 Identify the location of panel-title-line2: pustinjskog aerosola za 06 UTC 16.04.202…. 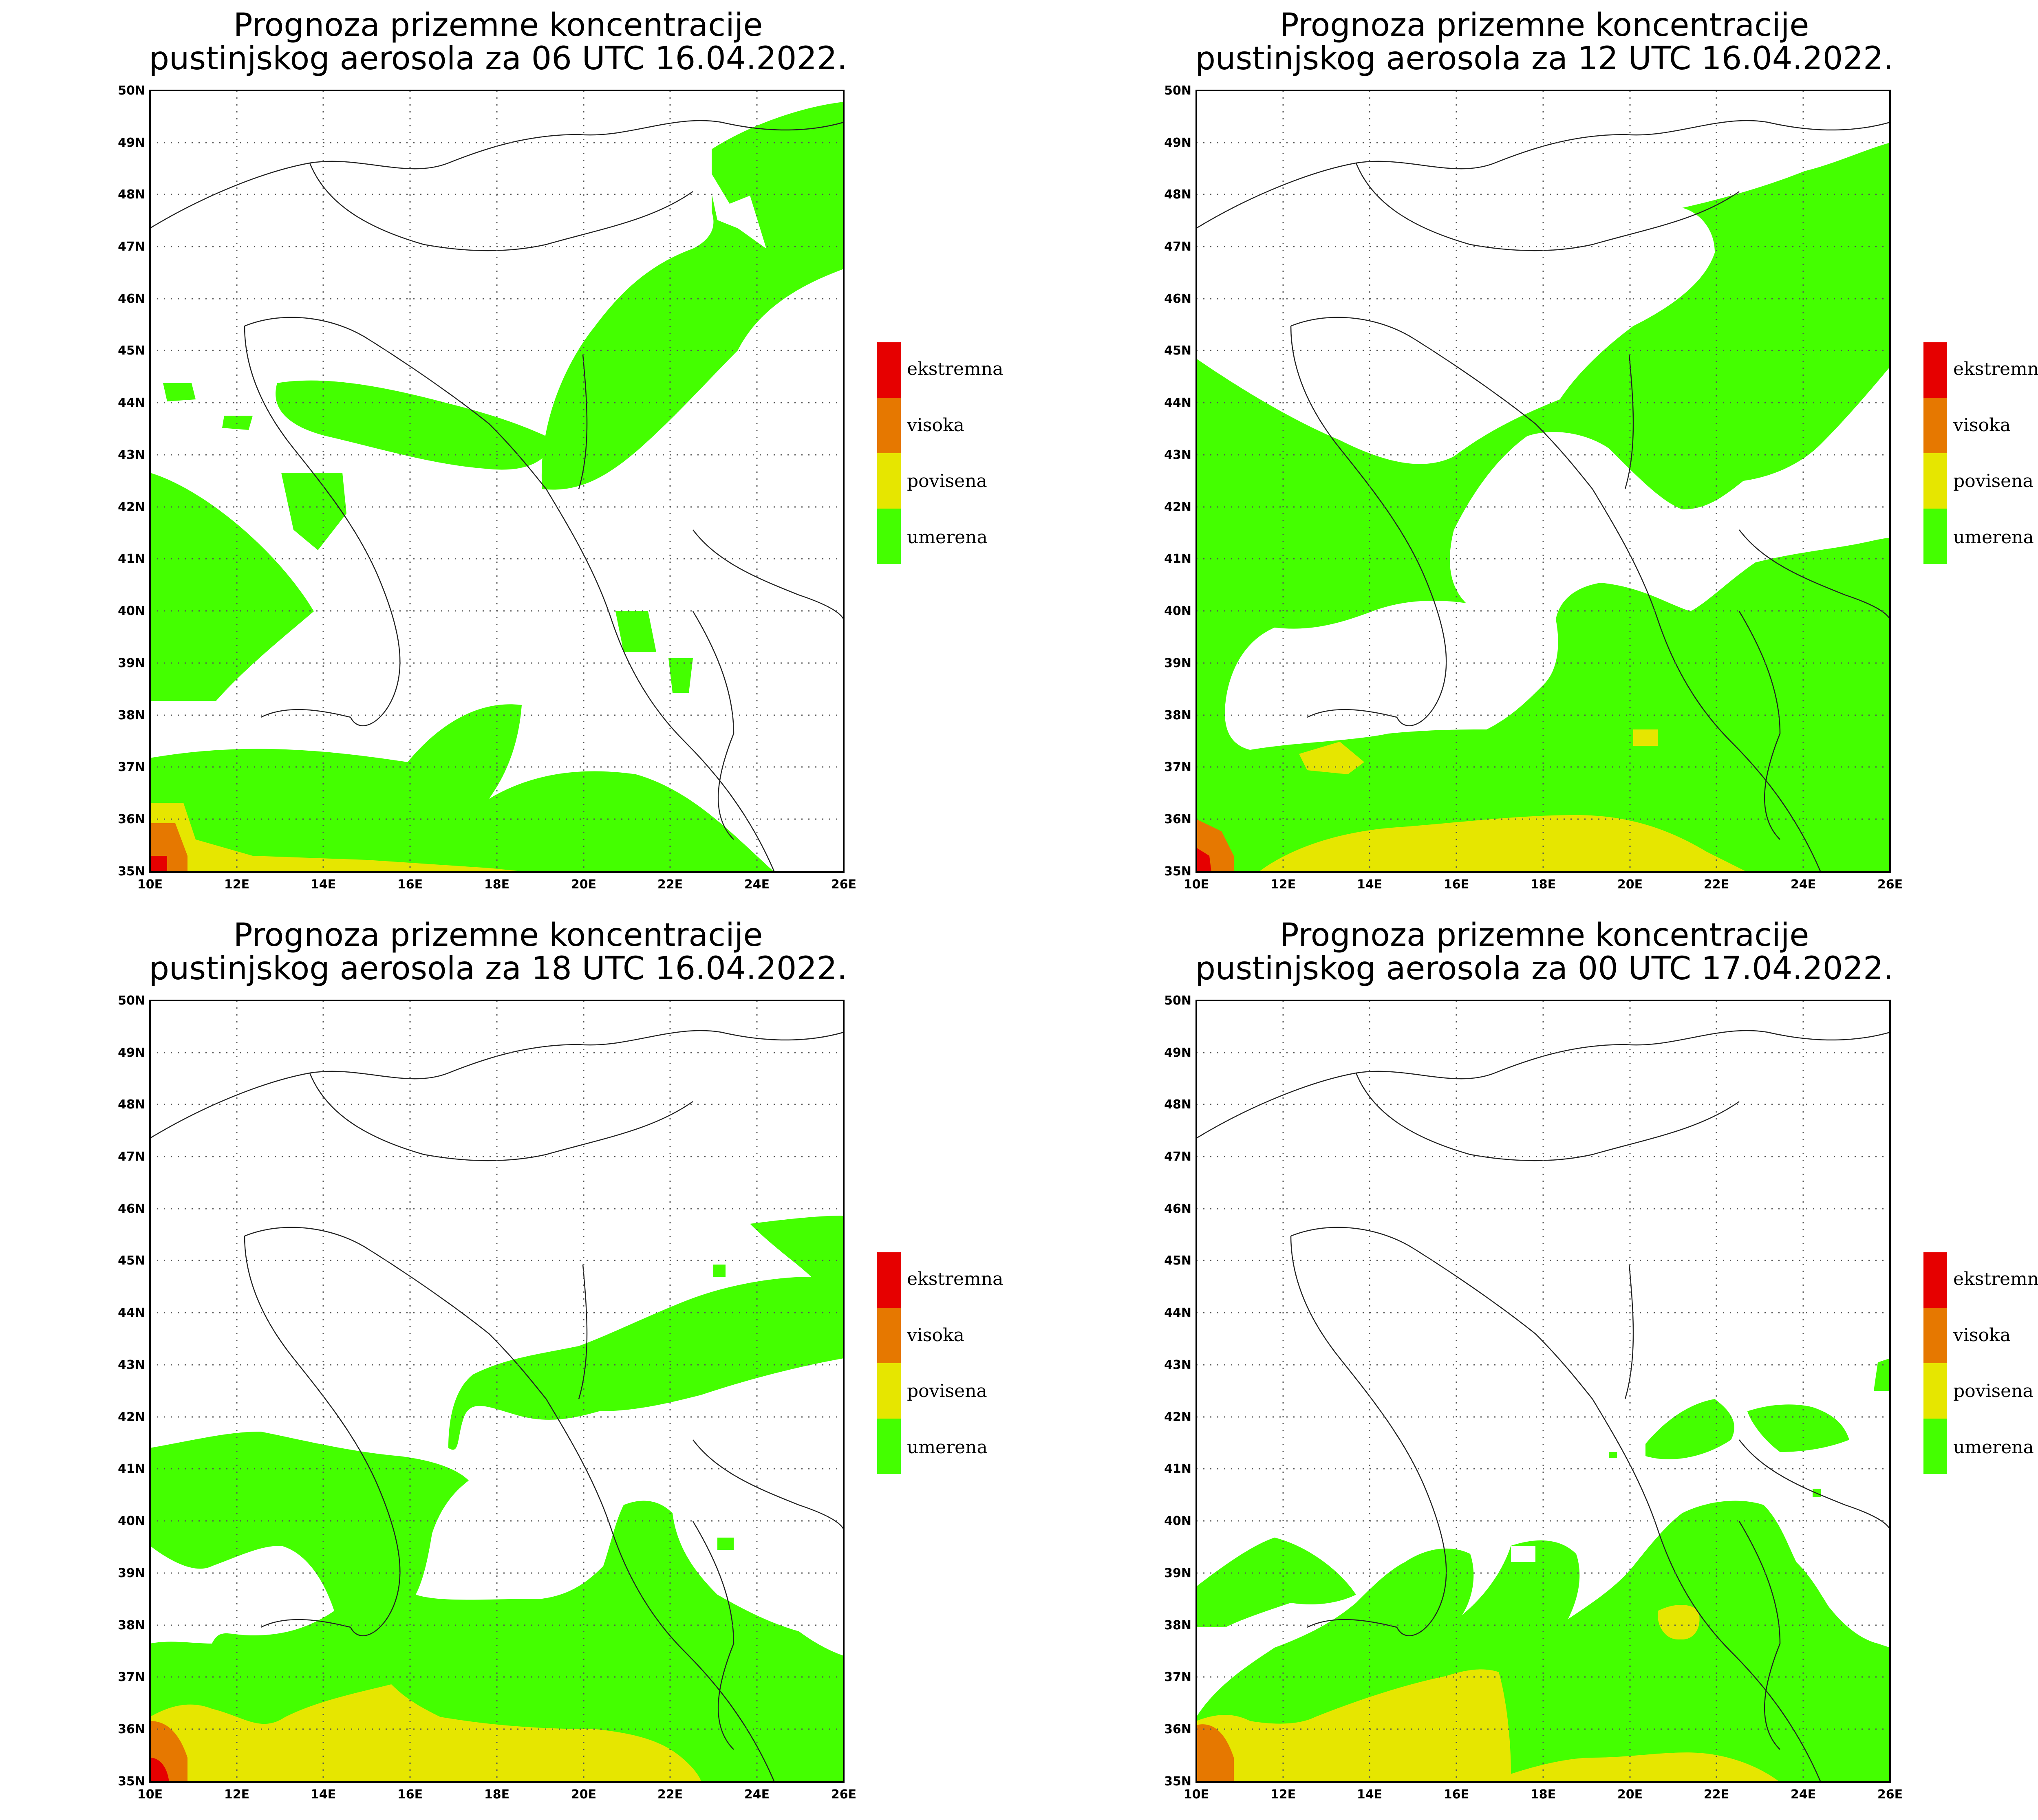
(498, 59).